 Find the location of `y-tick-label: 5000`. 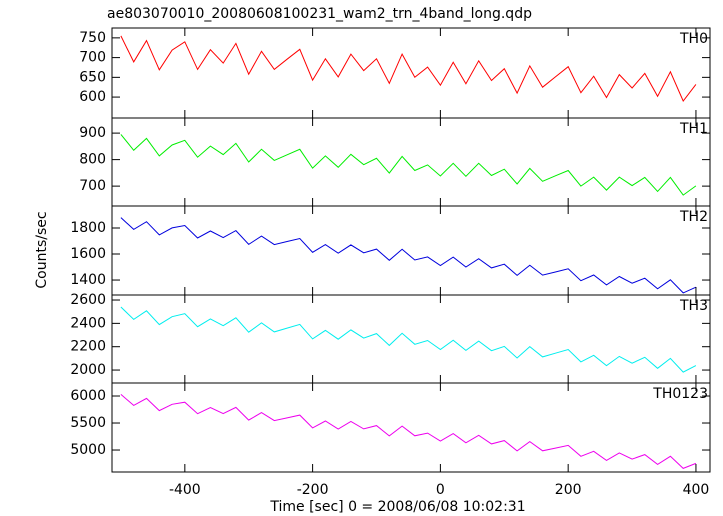

y-tick-label: 5000 is located at coordinates (88, 450).